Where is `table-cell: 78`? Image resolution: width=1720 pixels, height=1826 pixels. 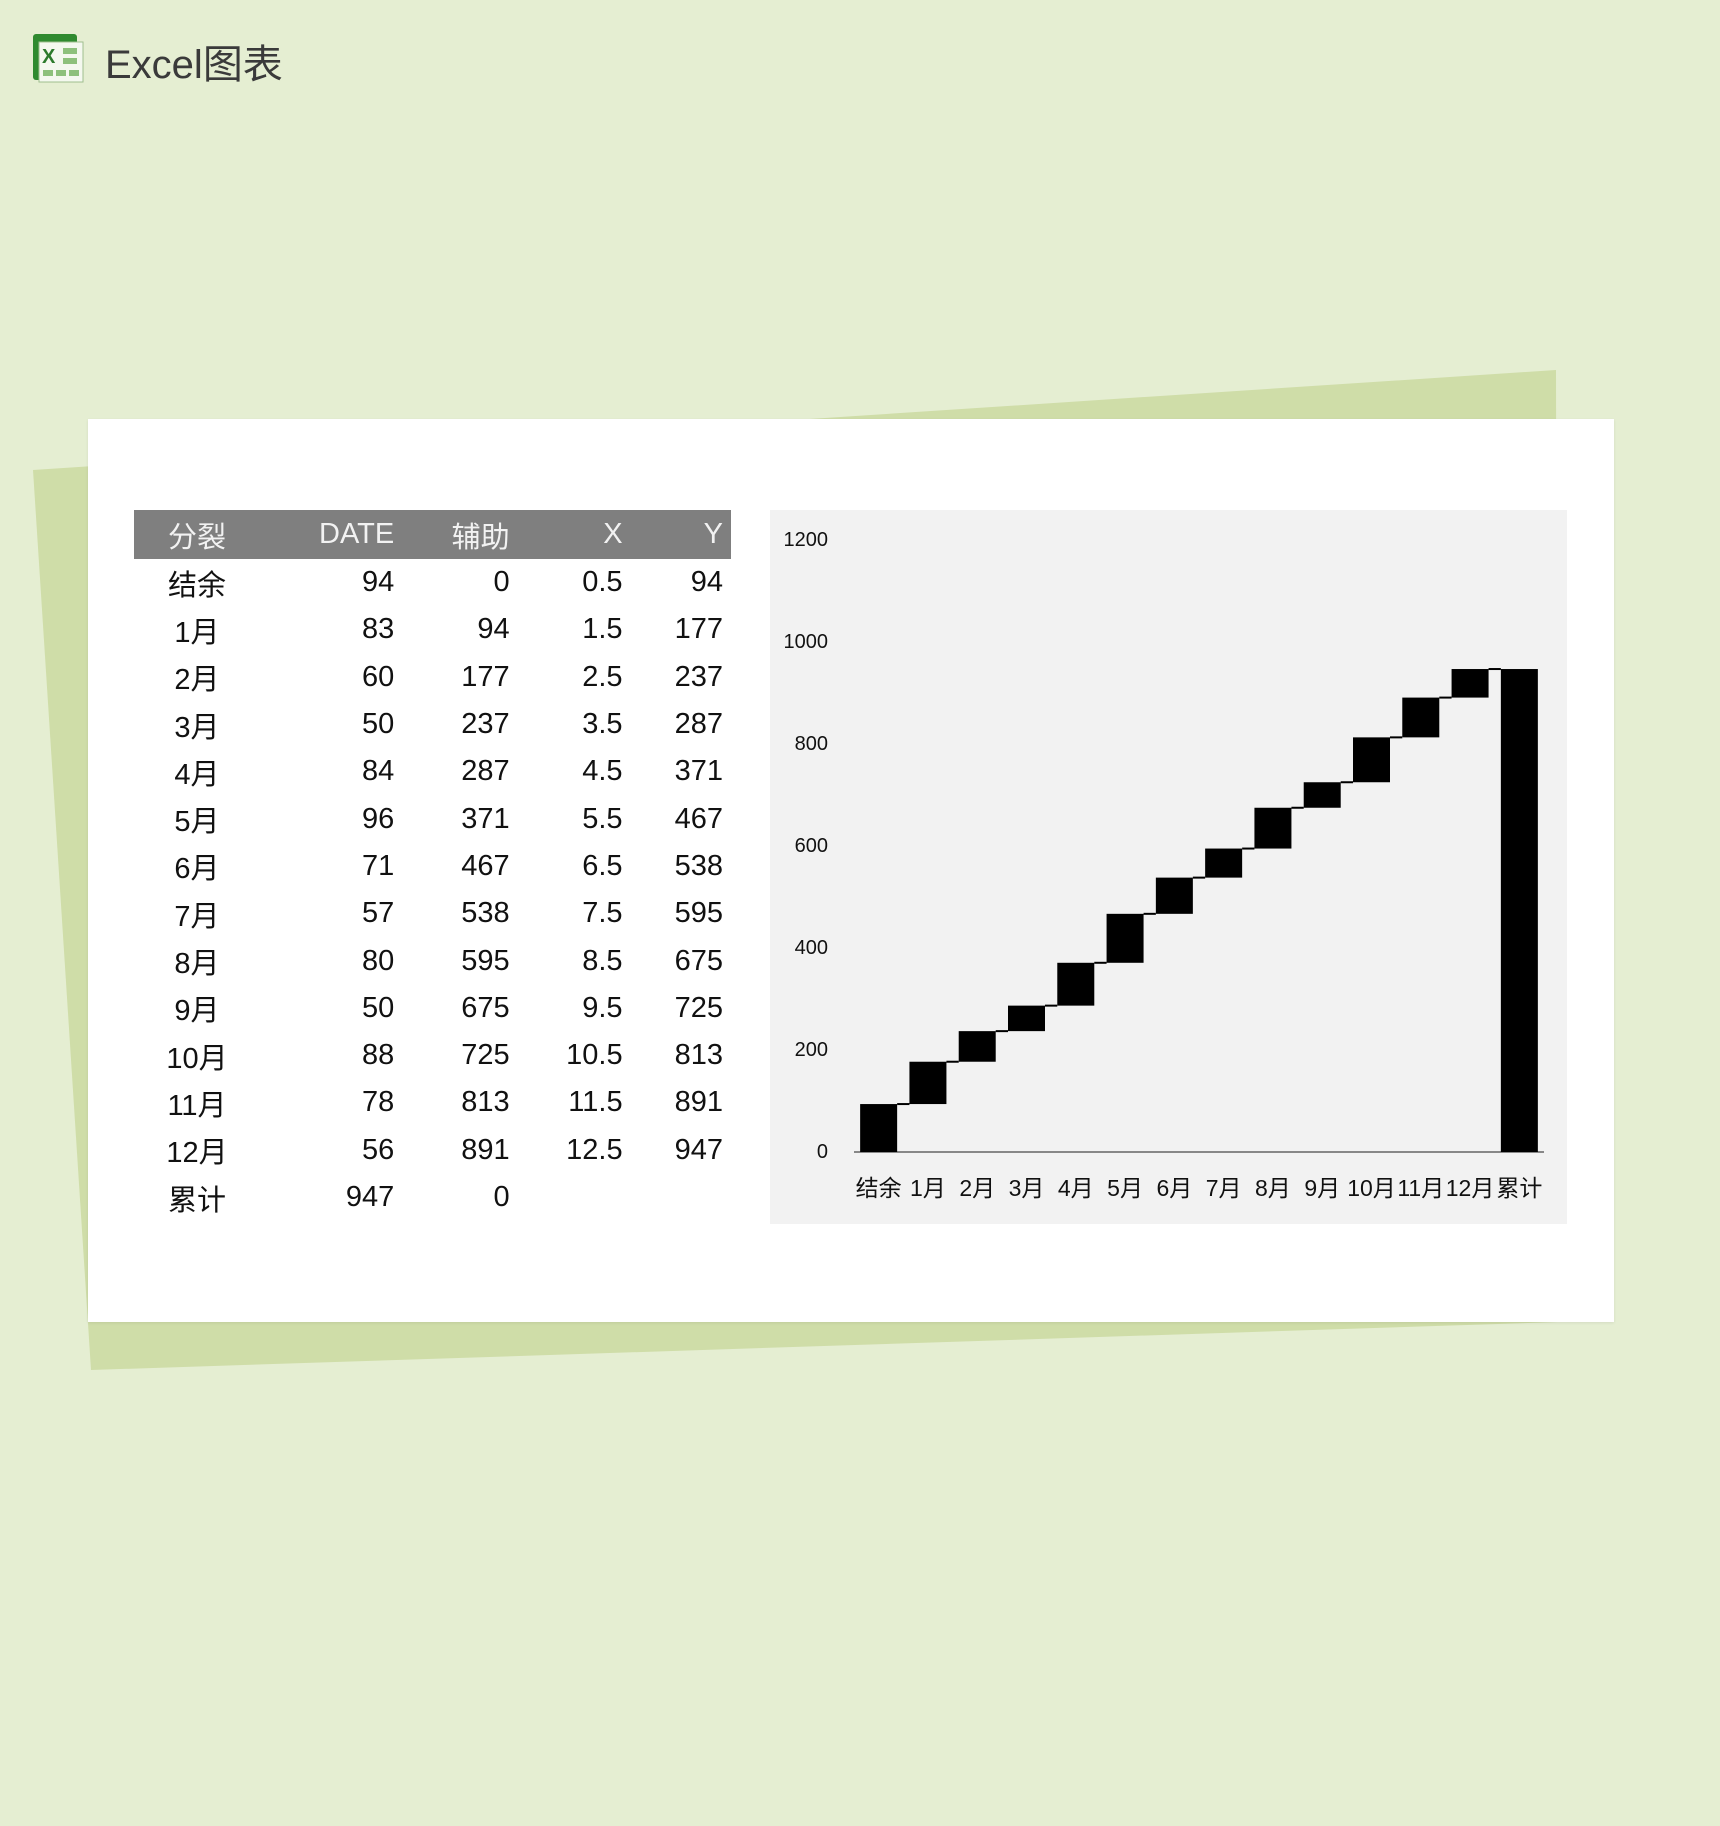 table-cell: 78 is located at coordinates (378, 1102).